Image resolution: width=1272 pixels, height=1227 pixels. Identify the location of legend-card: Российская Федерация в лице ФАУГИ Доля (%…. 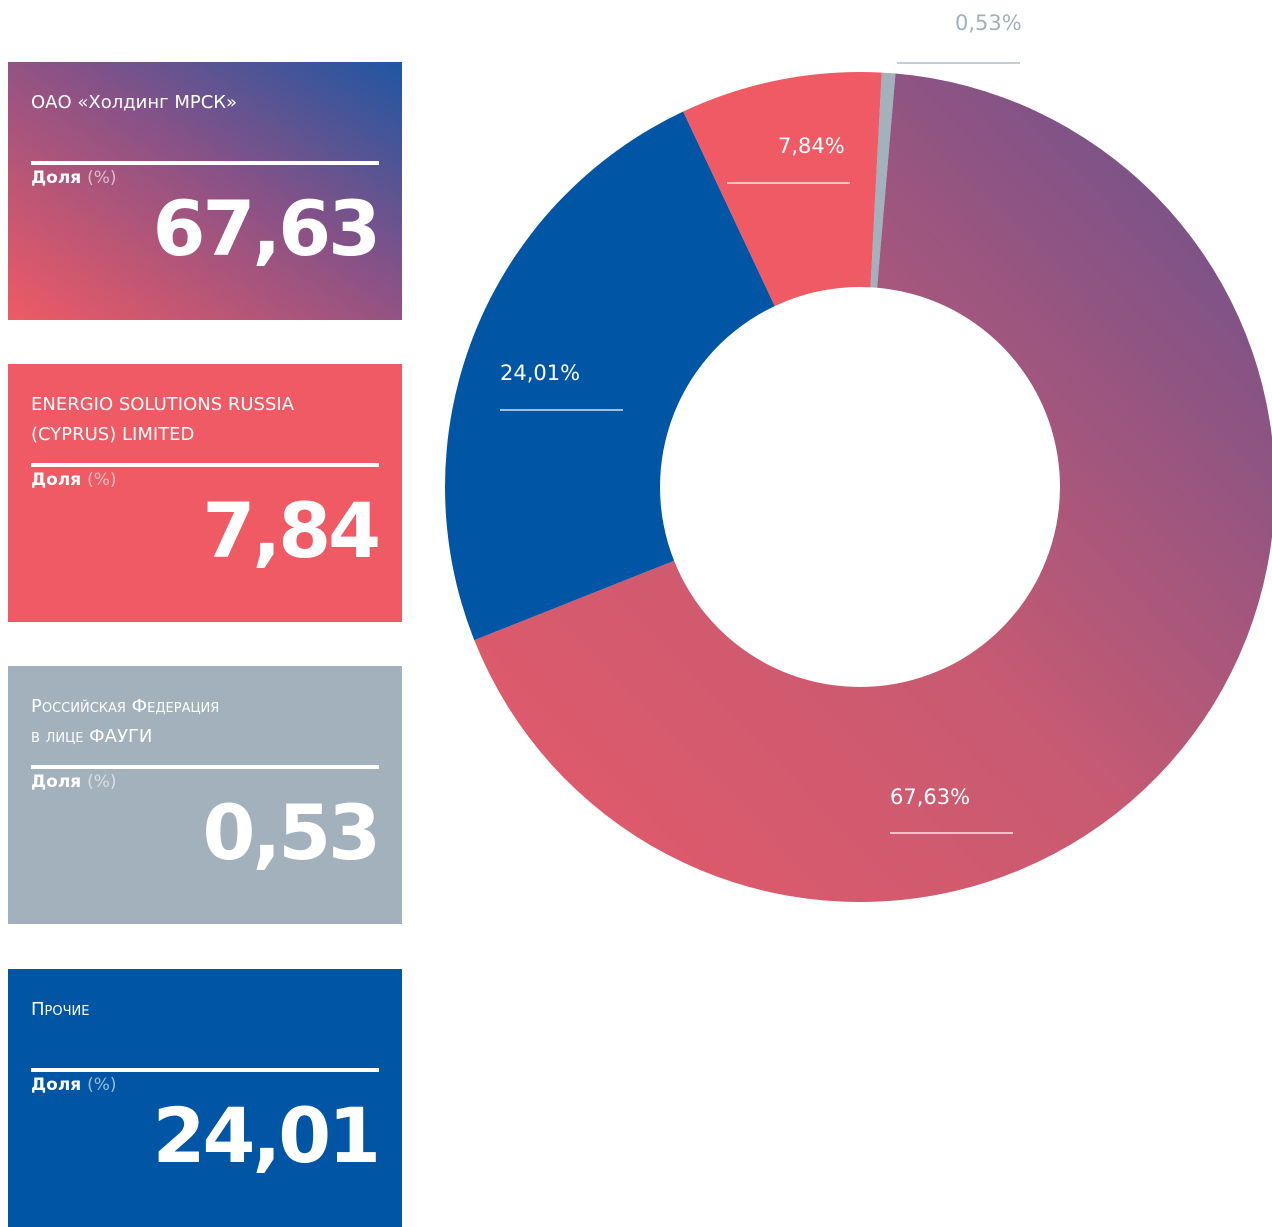
(205, 795).